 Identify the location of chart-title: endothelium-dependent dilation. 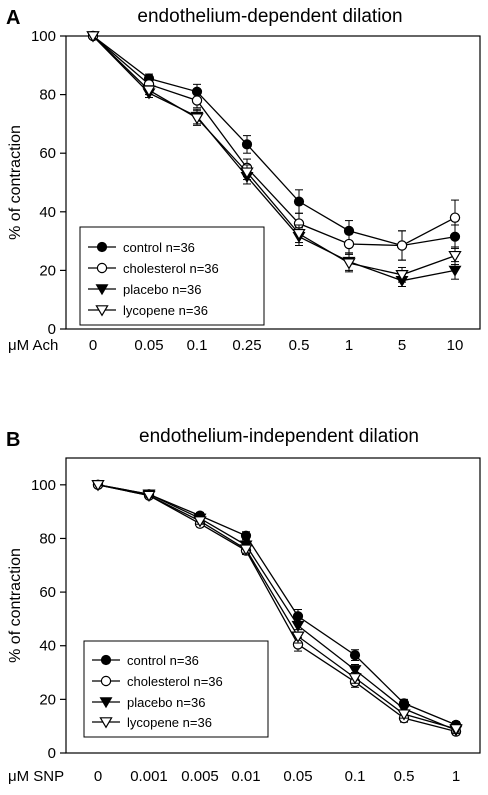
(269, 16).